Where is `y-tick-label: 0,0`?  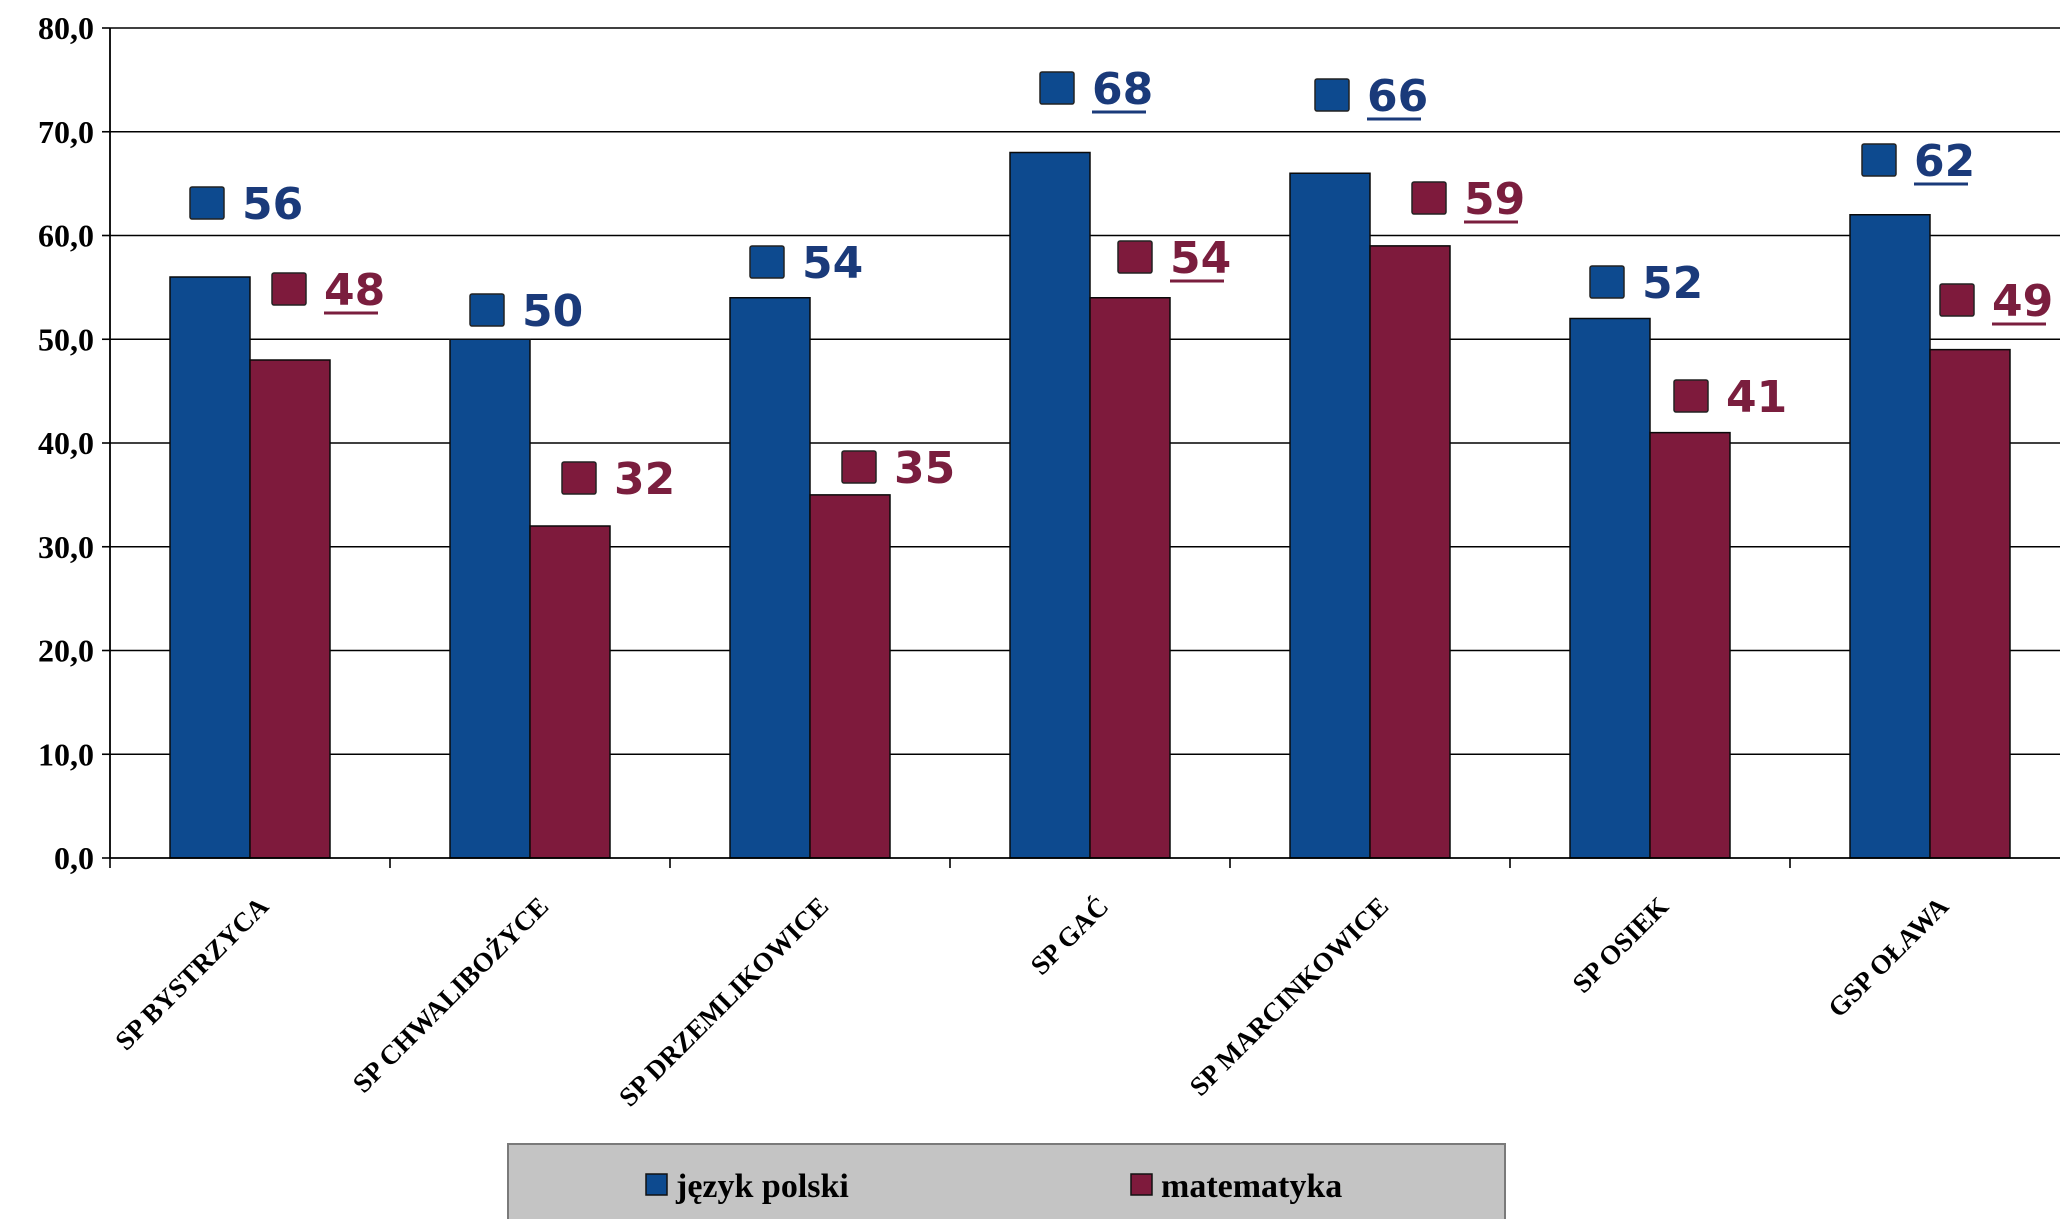 y-tick-label: 0,0 is located at coordinates (74, 858).